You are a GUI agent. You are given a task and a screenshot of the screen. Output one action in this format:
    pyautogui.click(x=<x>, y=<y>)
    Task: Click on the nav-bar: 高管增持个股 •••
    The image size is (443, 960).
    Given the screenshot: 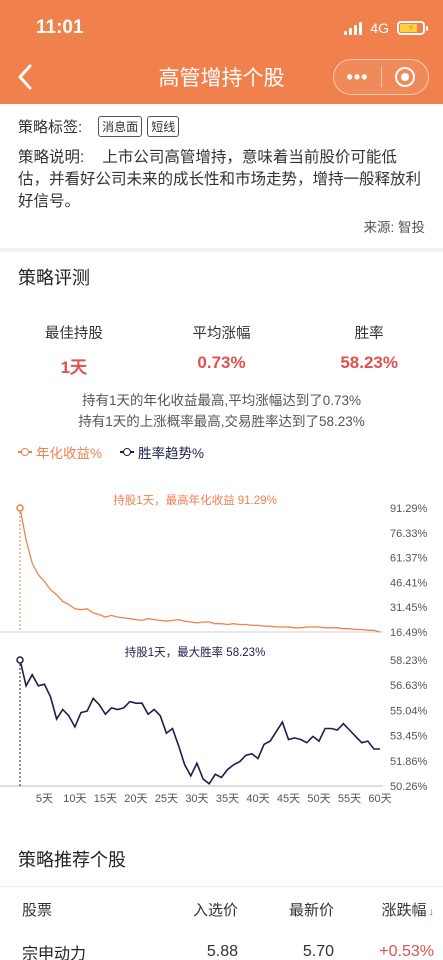 What is the action you would take?
    pyautogui.click(x=221, y=77)
    